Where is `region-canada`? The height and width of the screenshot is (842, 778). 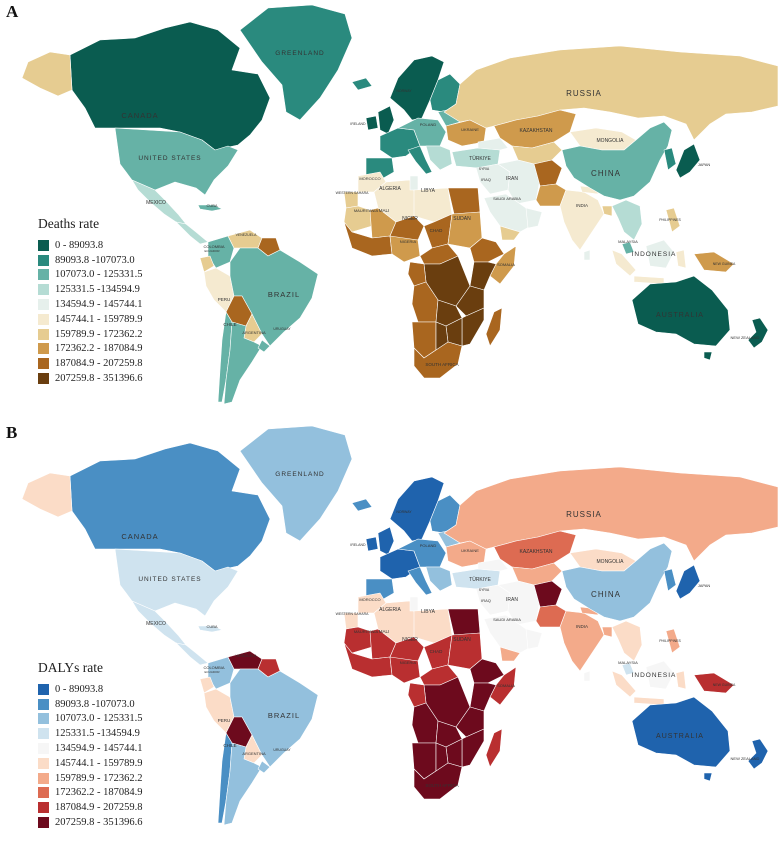
region-canada is located at coordinates (170, 86).